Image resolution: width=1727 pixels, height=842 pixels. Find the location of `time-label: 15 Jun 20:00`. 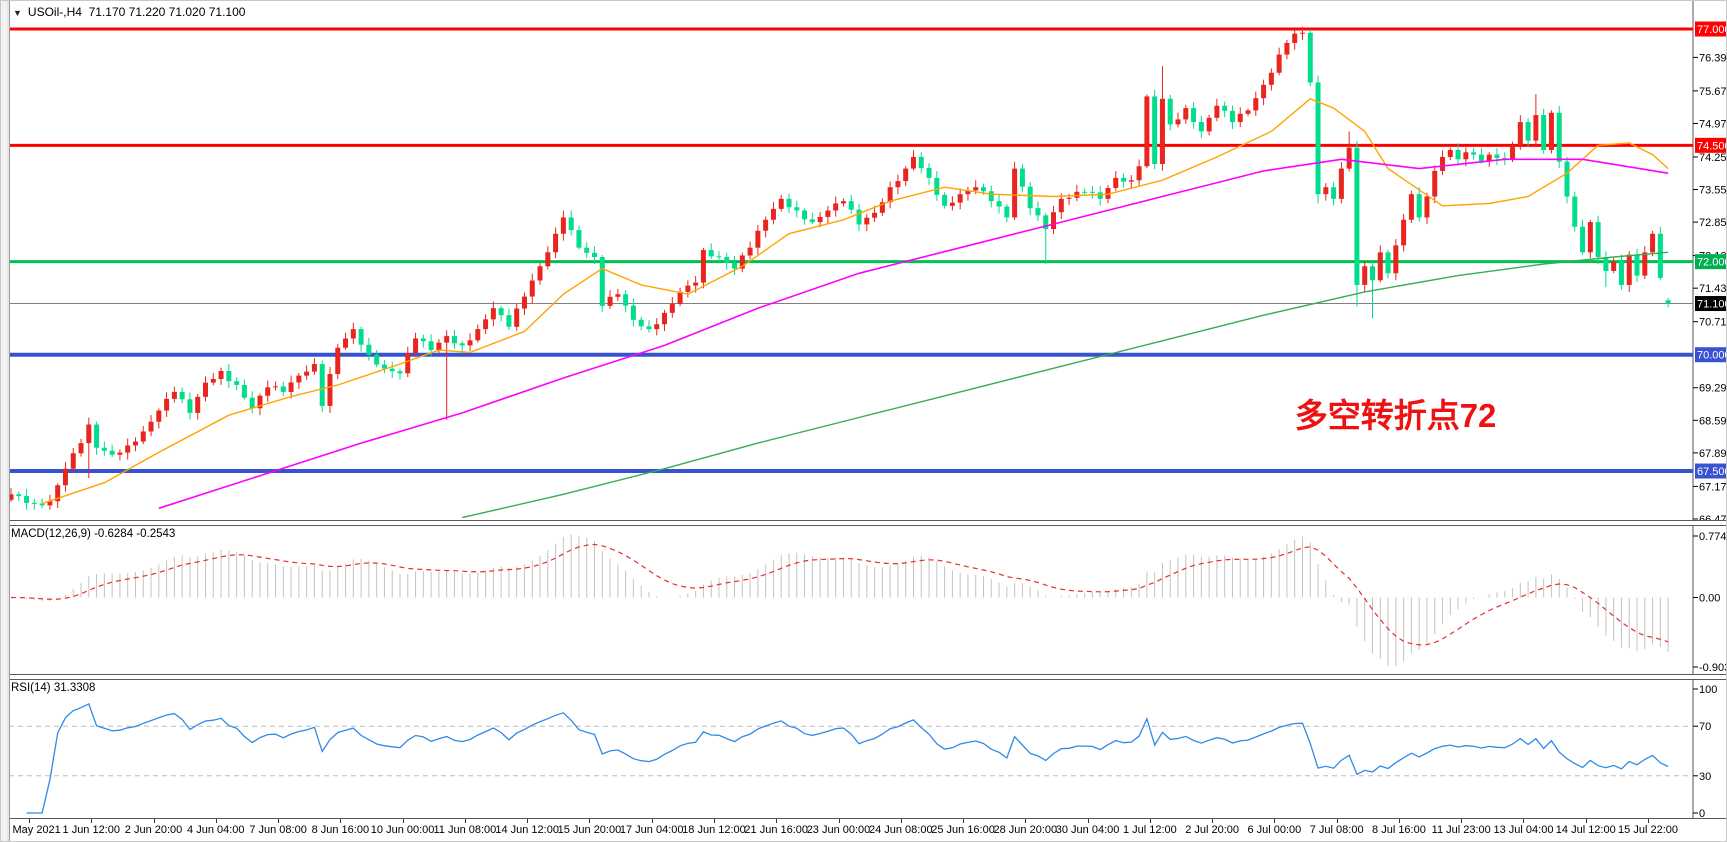

time-label: 15 Jun 20:00 is located at coordinates (589, 830).